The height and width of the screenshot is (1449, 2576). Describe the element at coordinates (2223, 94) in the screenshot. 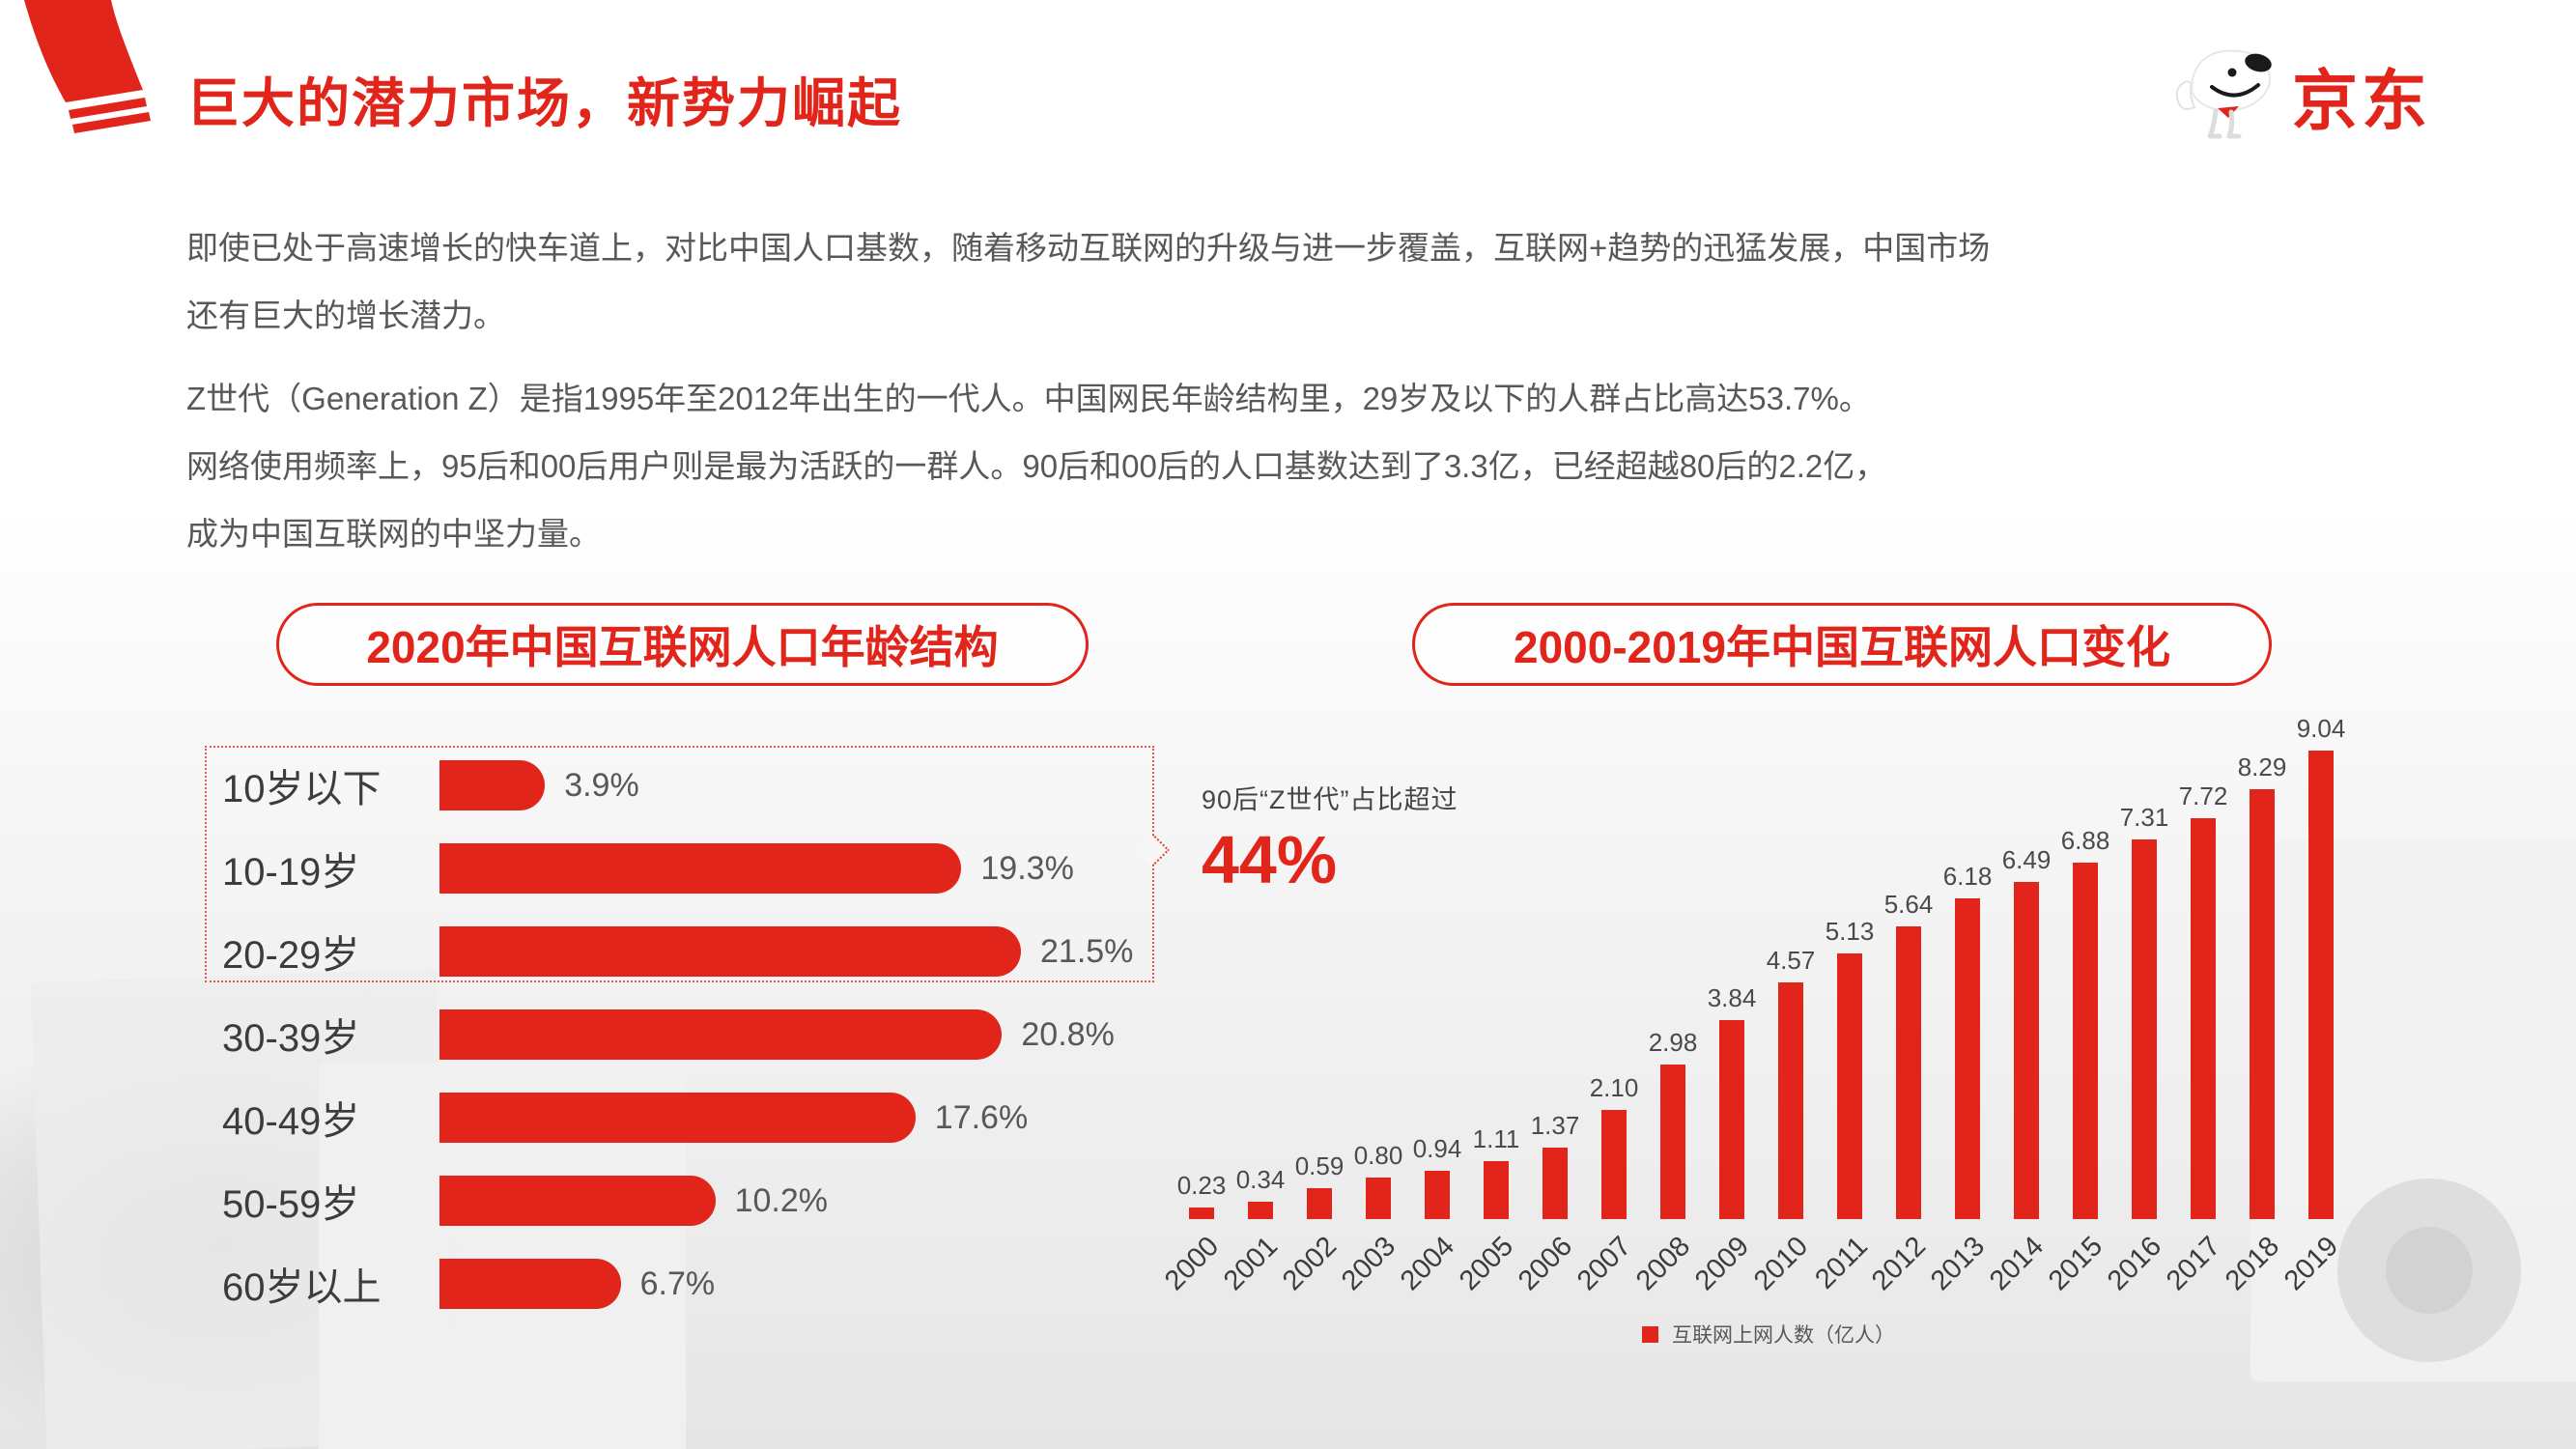

I see `jd-mascot-icon` at that location.